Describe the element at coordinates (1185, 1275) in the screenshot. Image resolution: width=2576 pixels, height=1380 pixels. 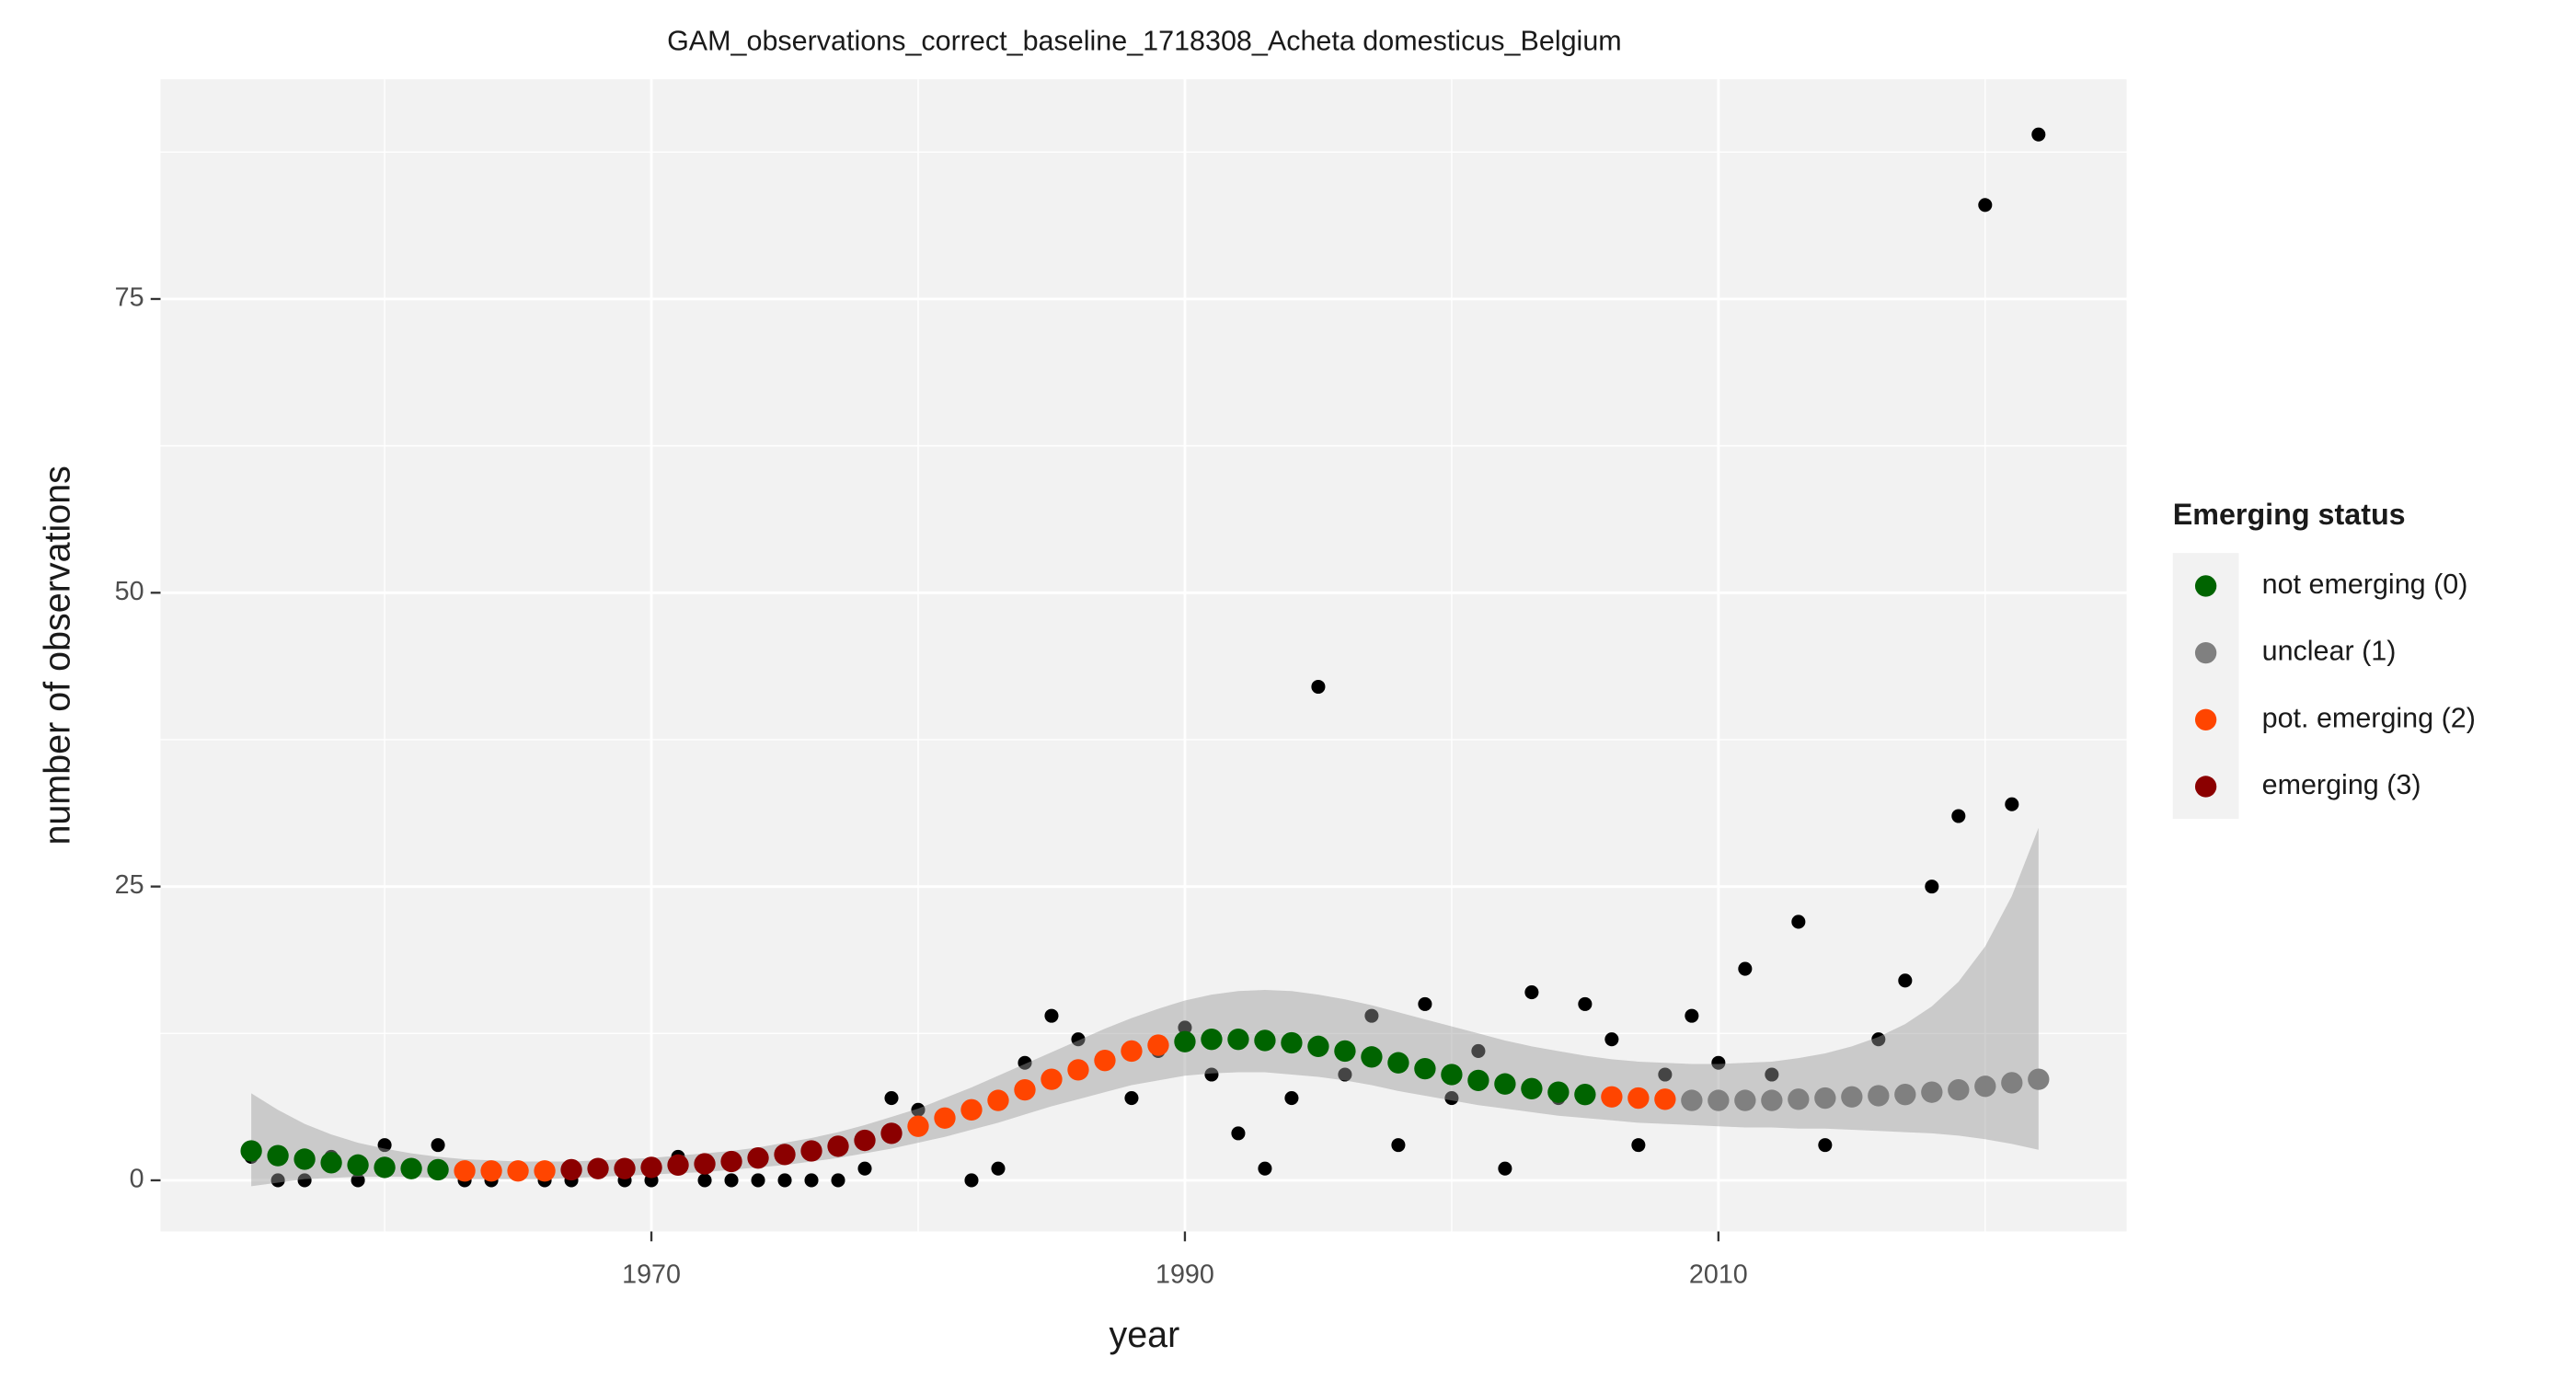
I see `x-tick-label: 1990` at that location.